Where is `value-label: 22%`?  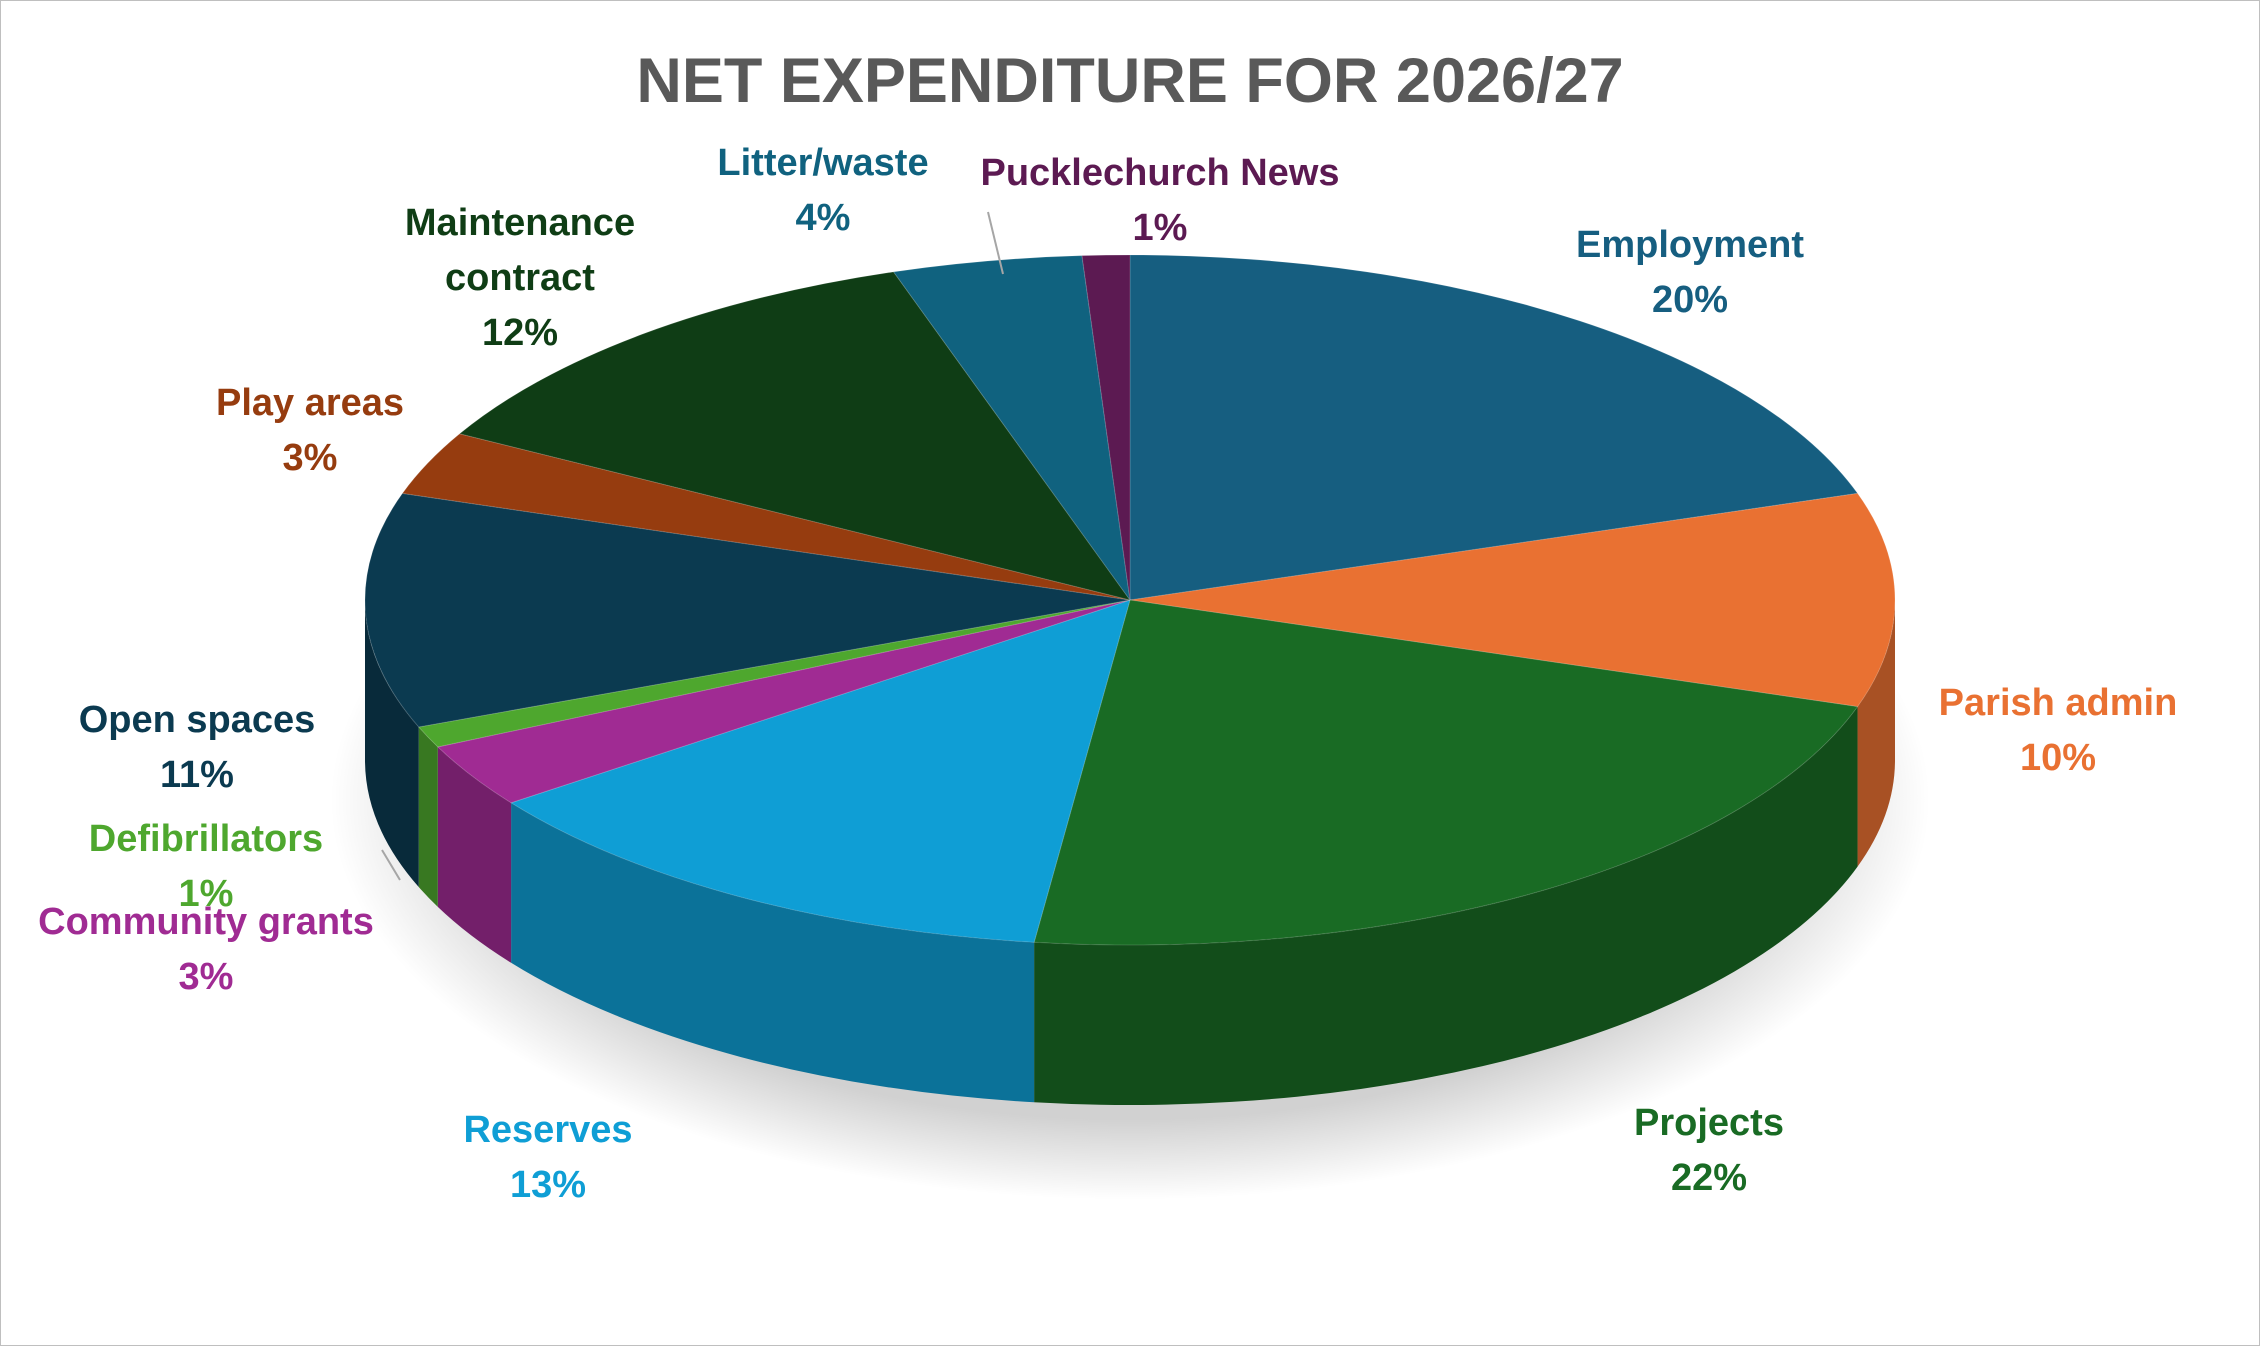 value-label: 22% is located at coordinates (1709, 1178).